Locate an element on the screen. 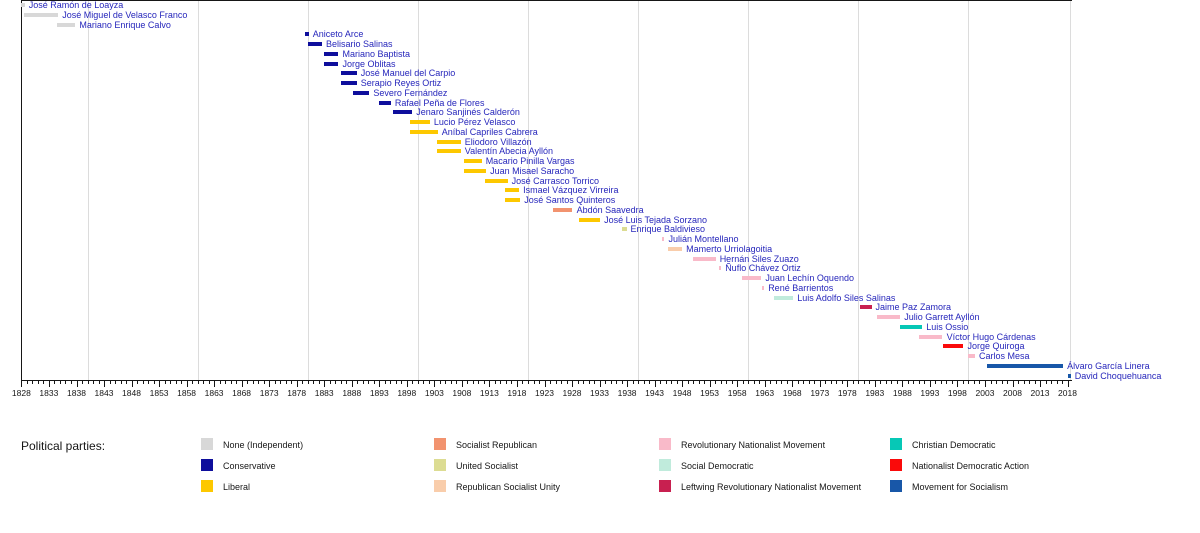 This screenshot has width=1200, height=533. person-label: Mariano Baptista is located at coordinates (376, 53).